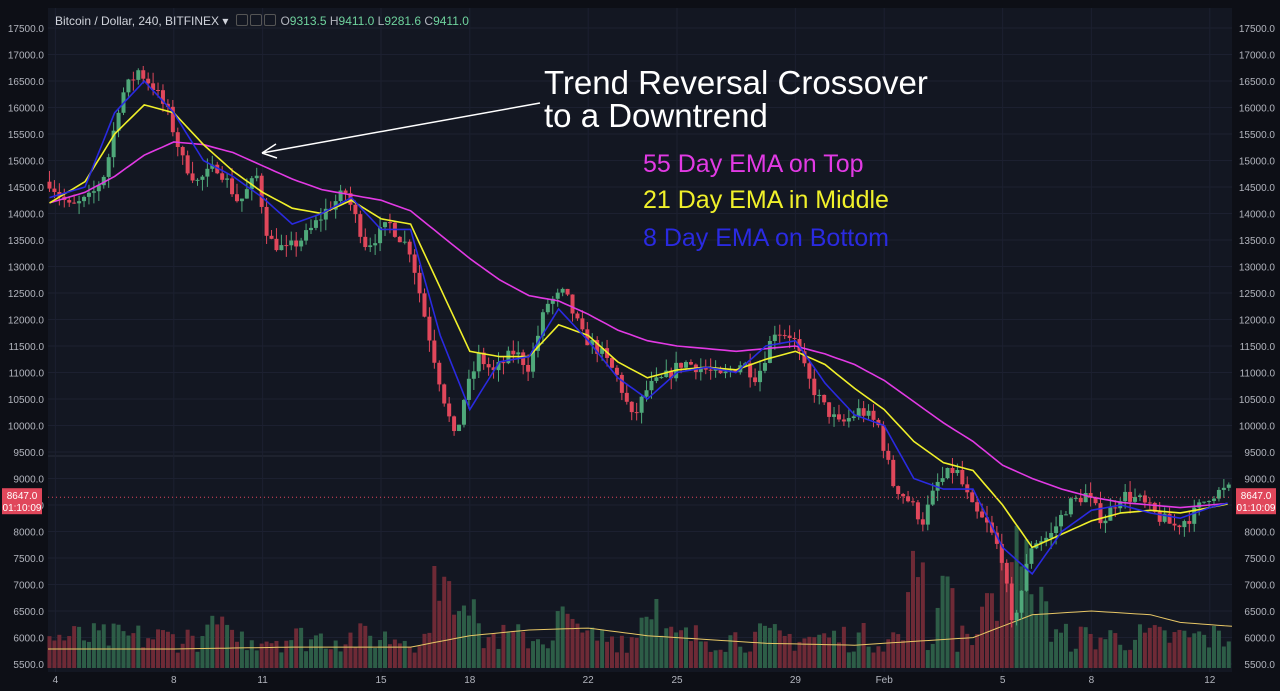 The width and height of the screenshot is (1280, 691). I want to click on symbol-dropdown-icon: ▾, so click(225, 21).